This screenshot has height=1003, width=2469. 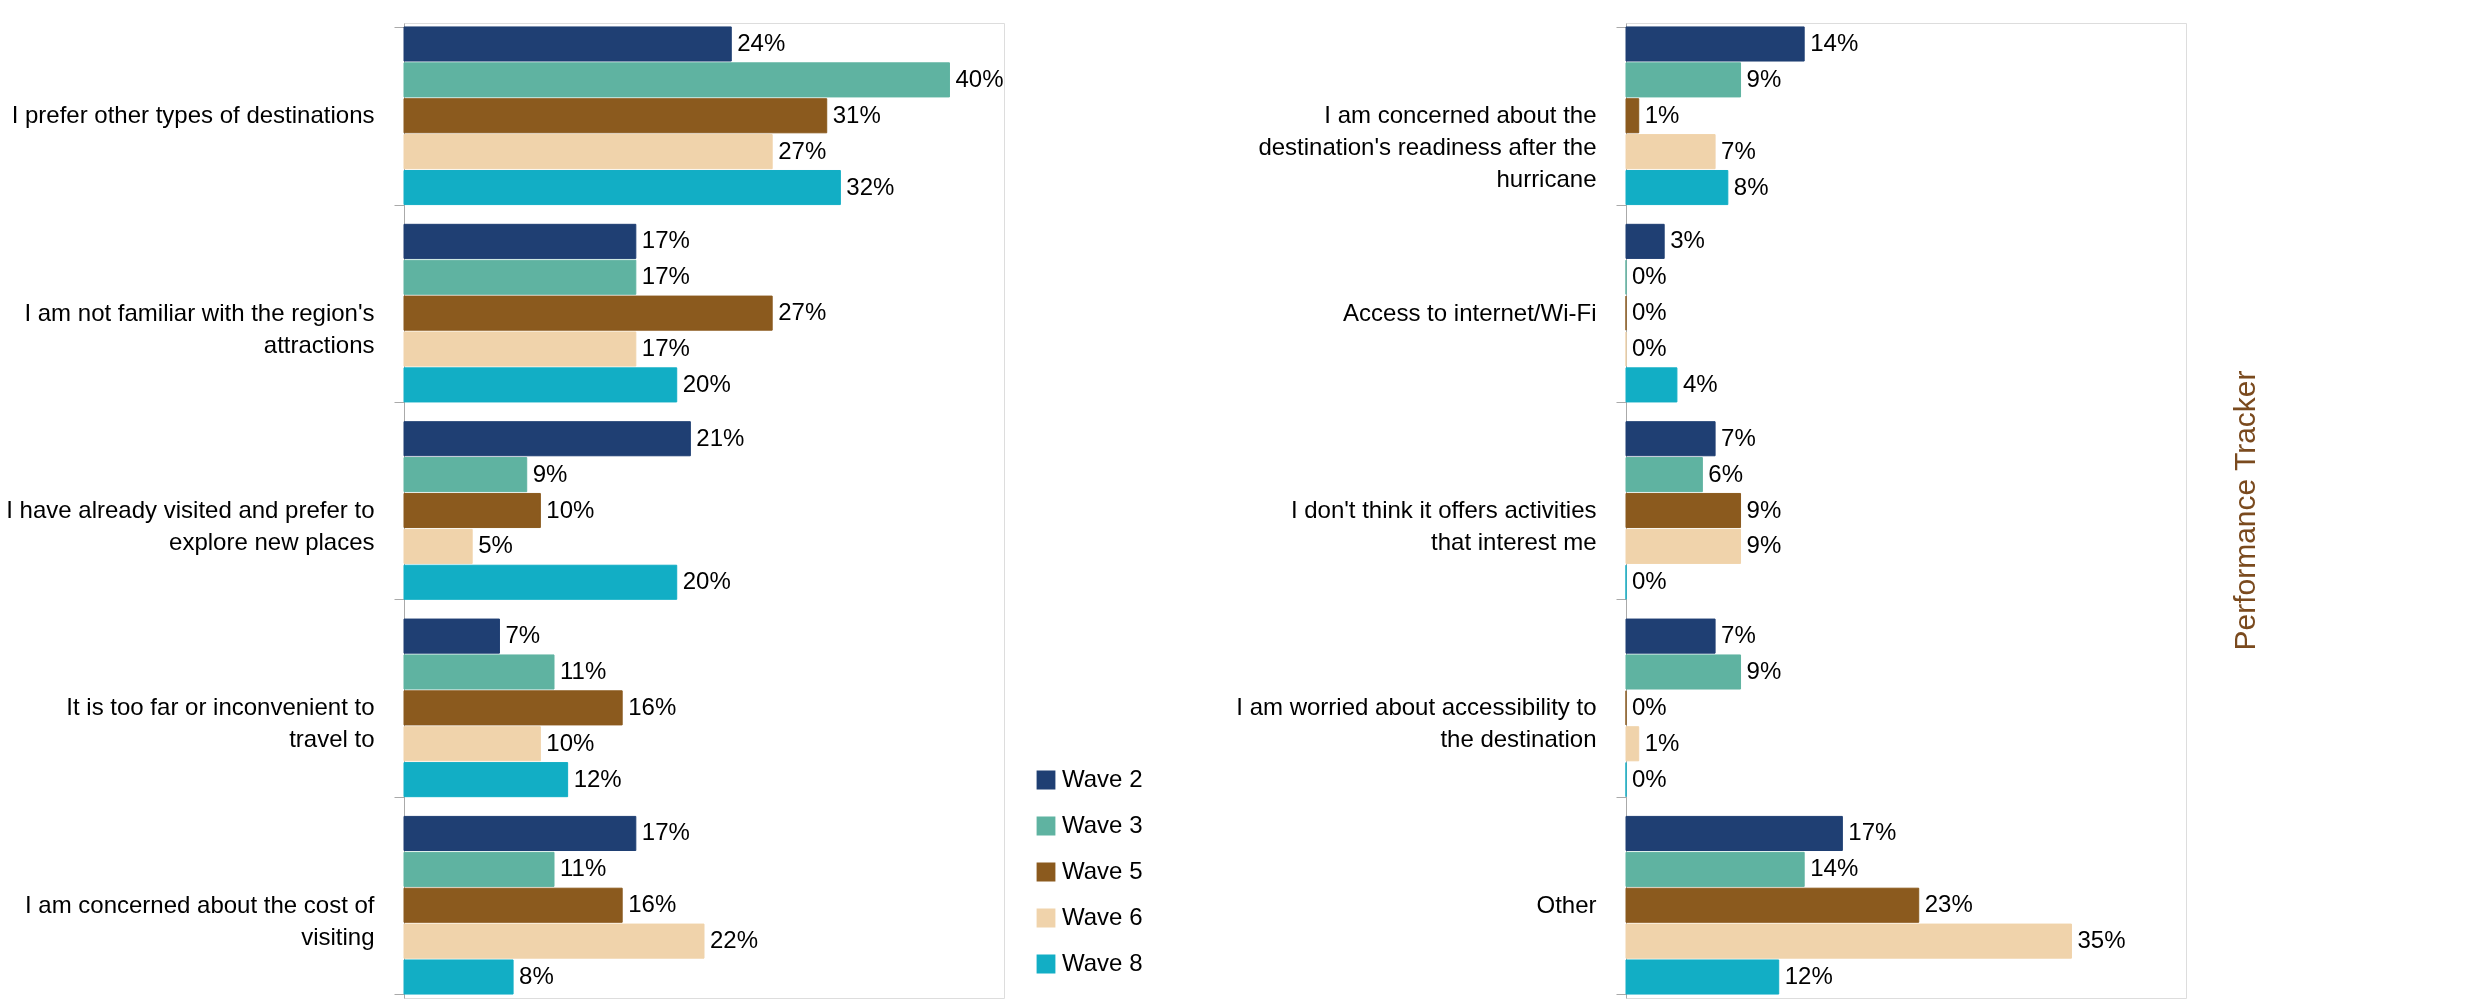 I want to click on y-tick-label: I am not familiar with the region's attractions, so click(x=199, y=328).